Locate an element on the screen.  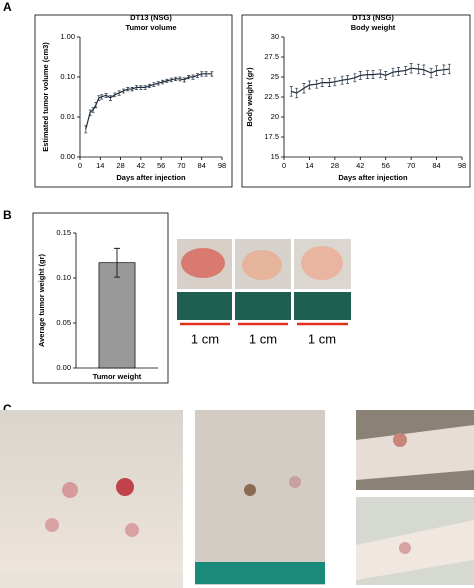
y-tick-label: 0.15 is located at coordinates (63, 232).